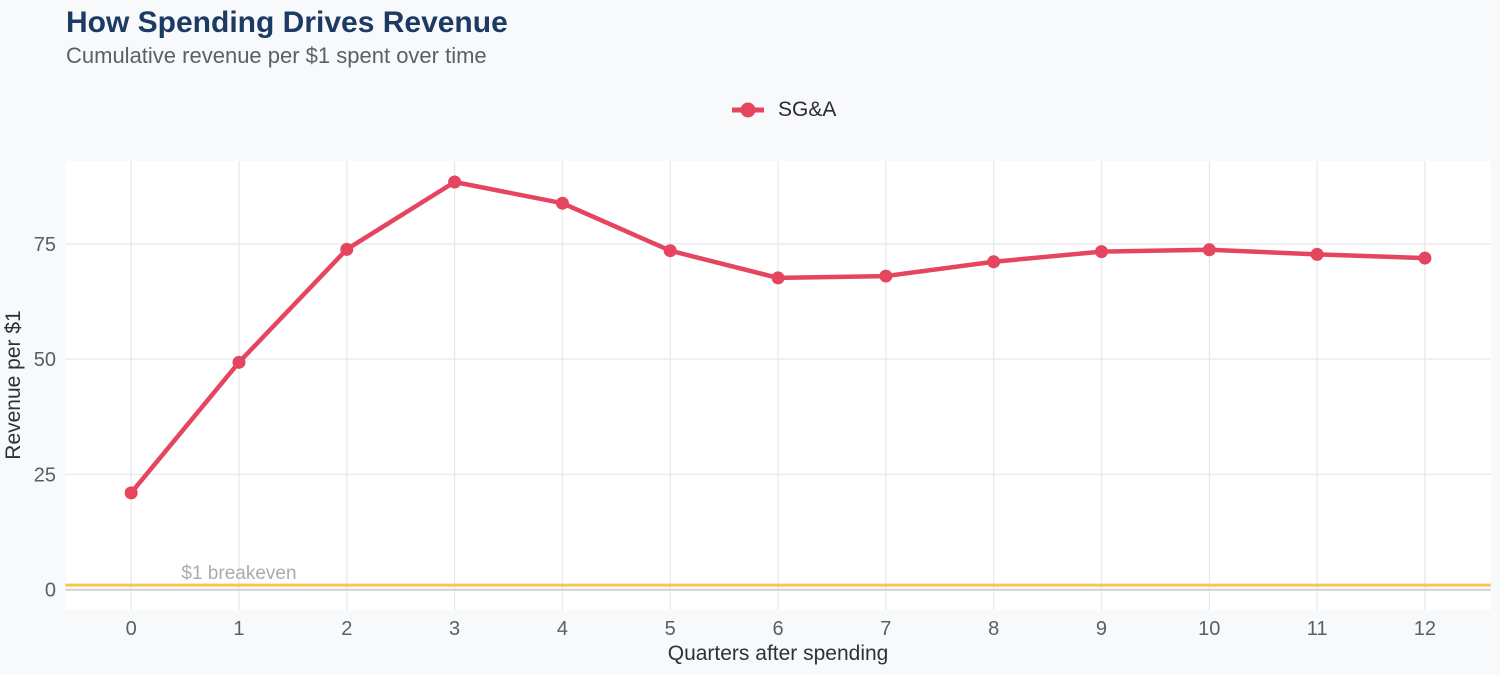 Image resolution: width=1500 pixels, height=675 pixels. I want to click on y-tick-label: 75, so click(45, 245).